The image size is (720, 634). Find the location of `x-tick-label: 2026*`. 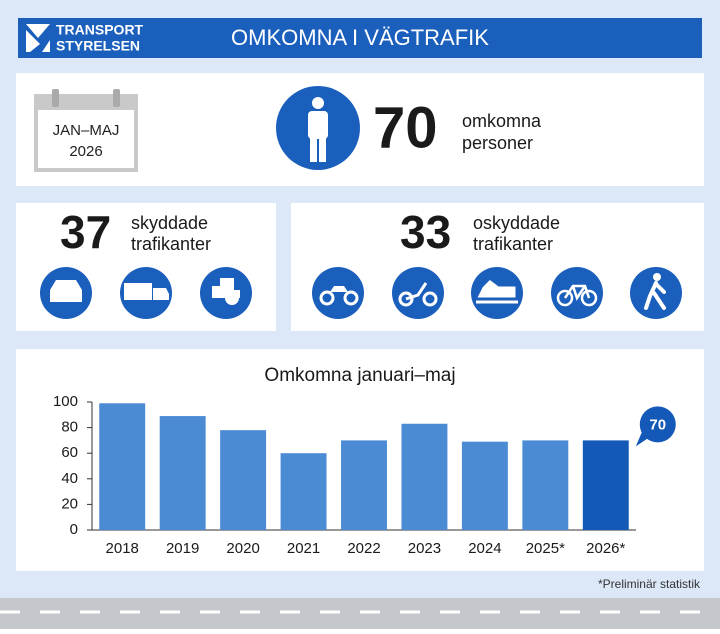

x-tick-label: 2026* is located at coordinates (605, 548).